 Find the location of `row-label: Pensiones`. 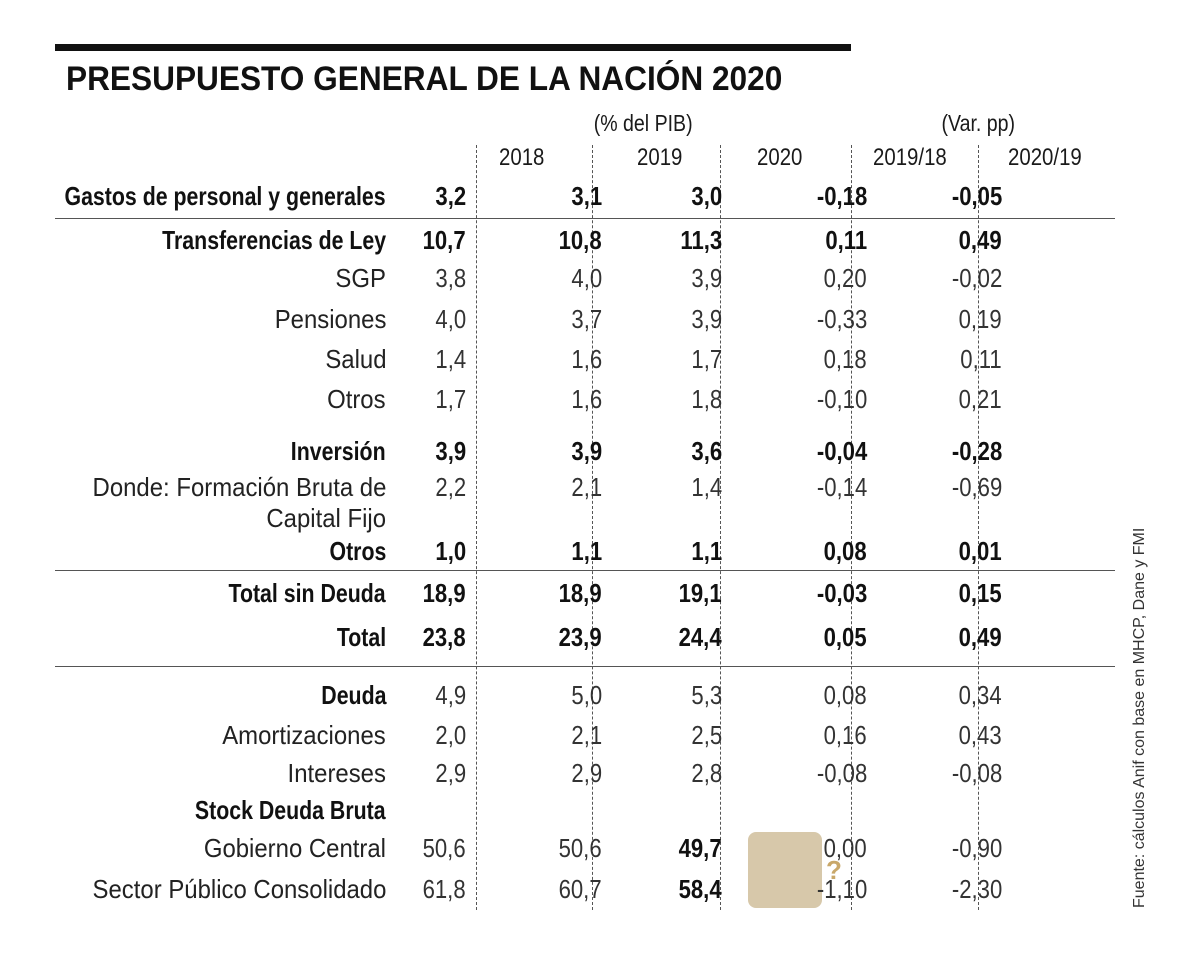

row-label: Pensiones is located at coordinates (330, 319).